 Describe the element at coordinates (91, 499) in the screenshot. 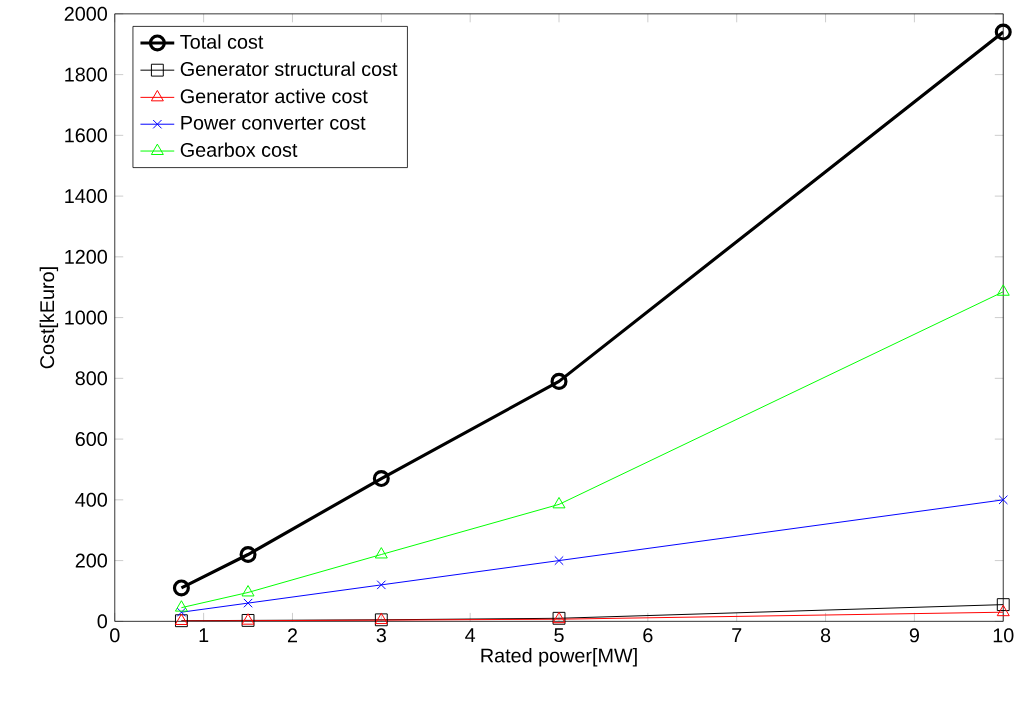

I see `y-tick-label: 400` at that location.